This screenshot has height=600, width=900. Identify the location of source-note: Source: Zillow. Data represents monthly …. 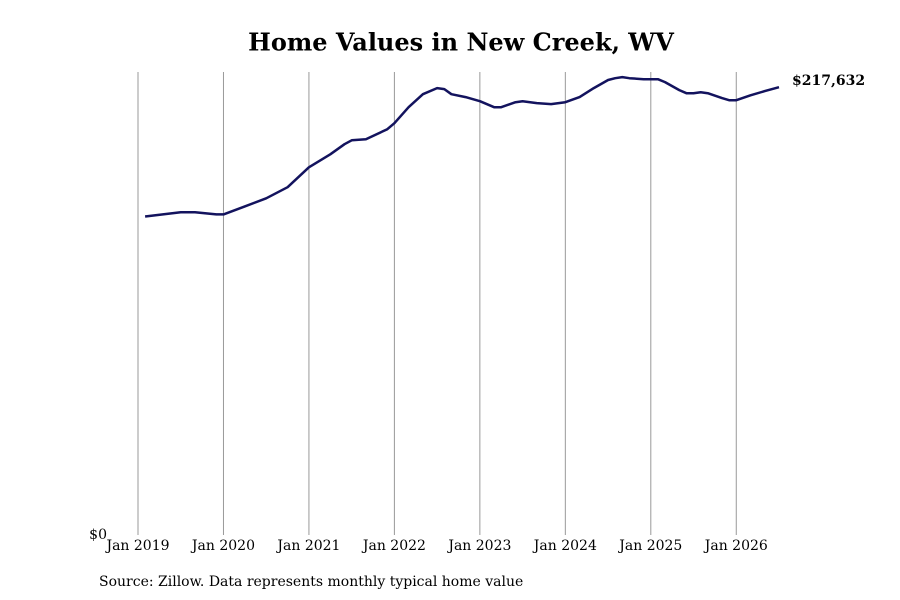
(311, 582).